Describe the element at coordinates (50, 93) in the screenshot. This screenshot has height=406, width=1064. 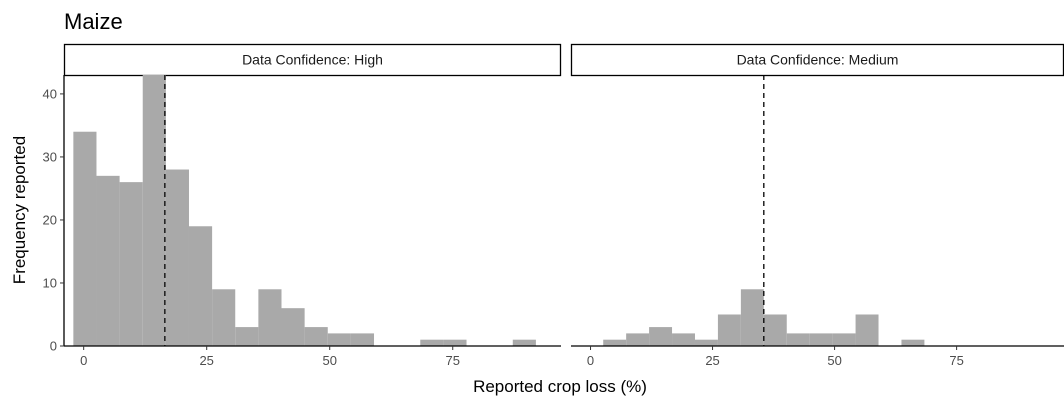
I see `y-tick-label: 40` at that location.